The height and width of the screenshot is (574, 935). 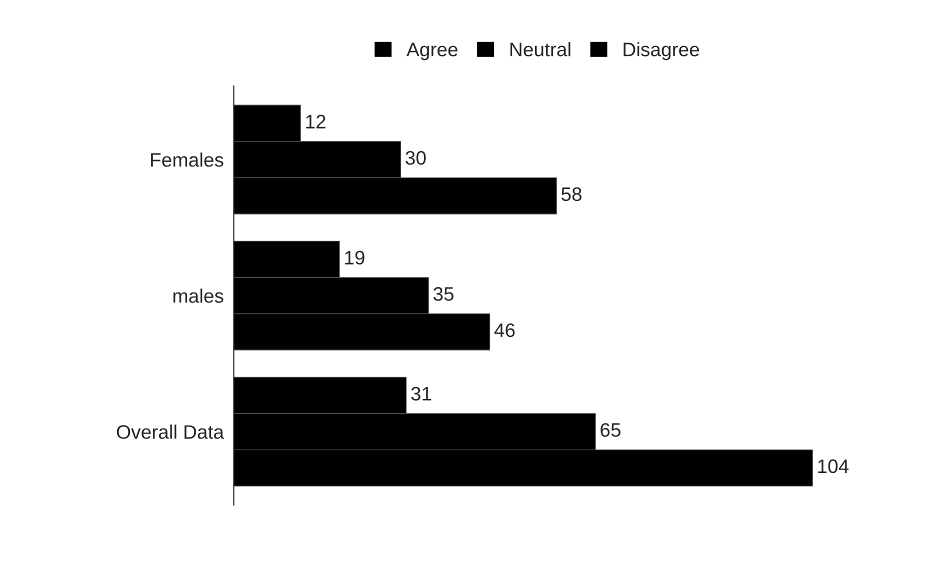 I want to click on y-tick-label: Females, so click(x=187, y=159).